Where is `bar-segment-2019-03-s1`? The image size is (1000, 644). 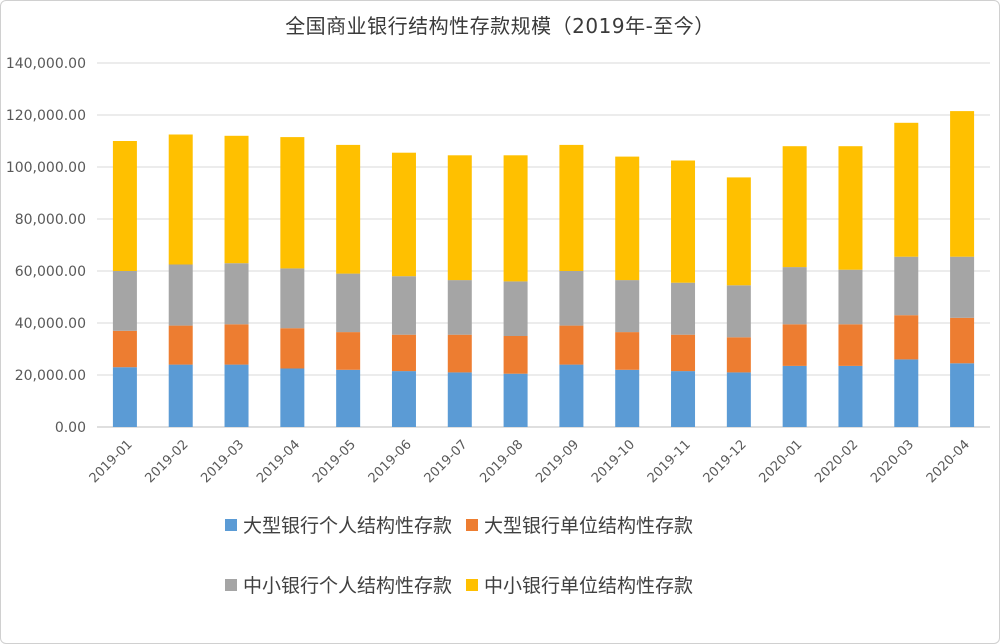 bar-segment-2019-03-s1 is located at coordinates (236, 344).